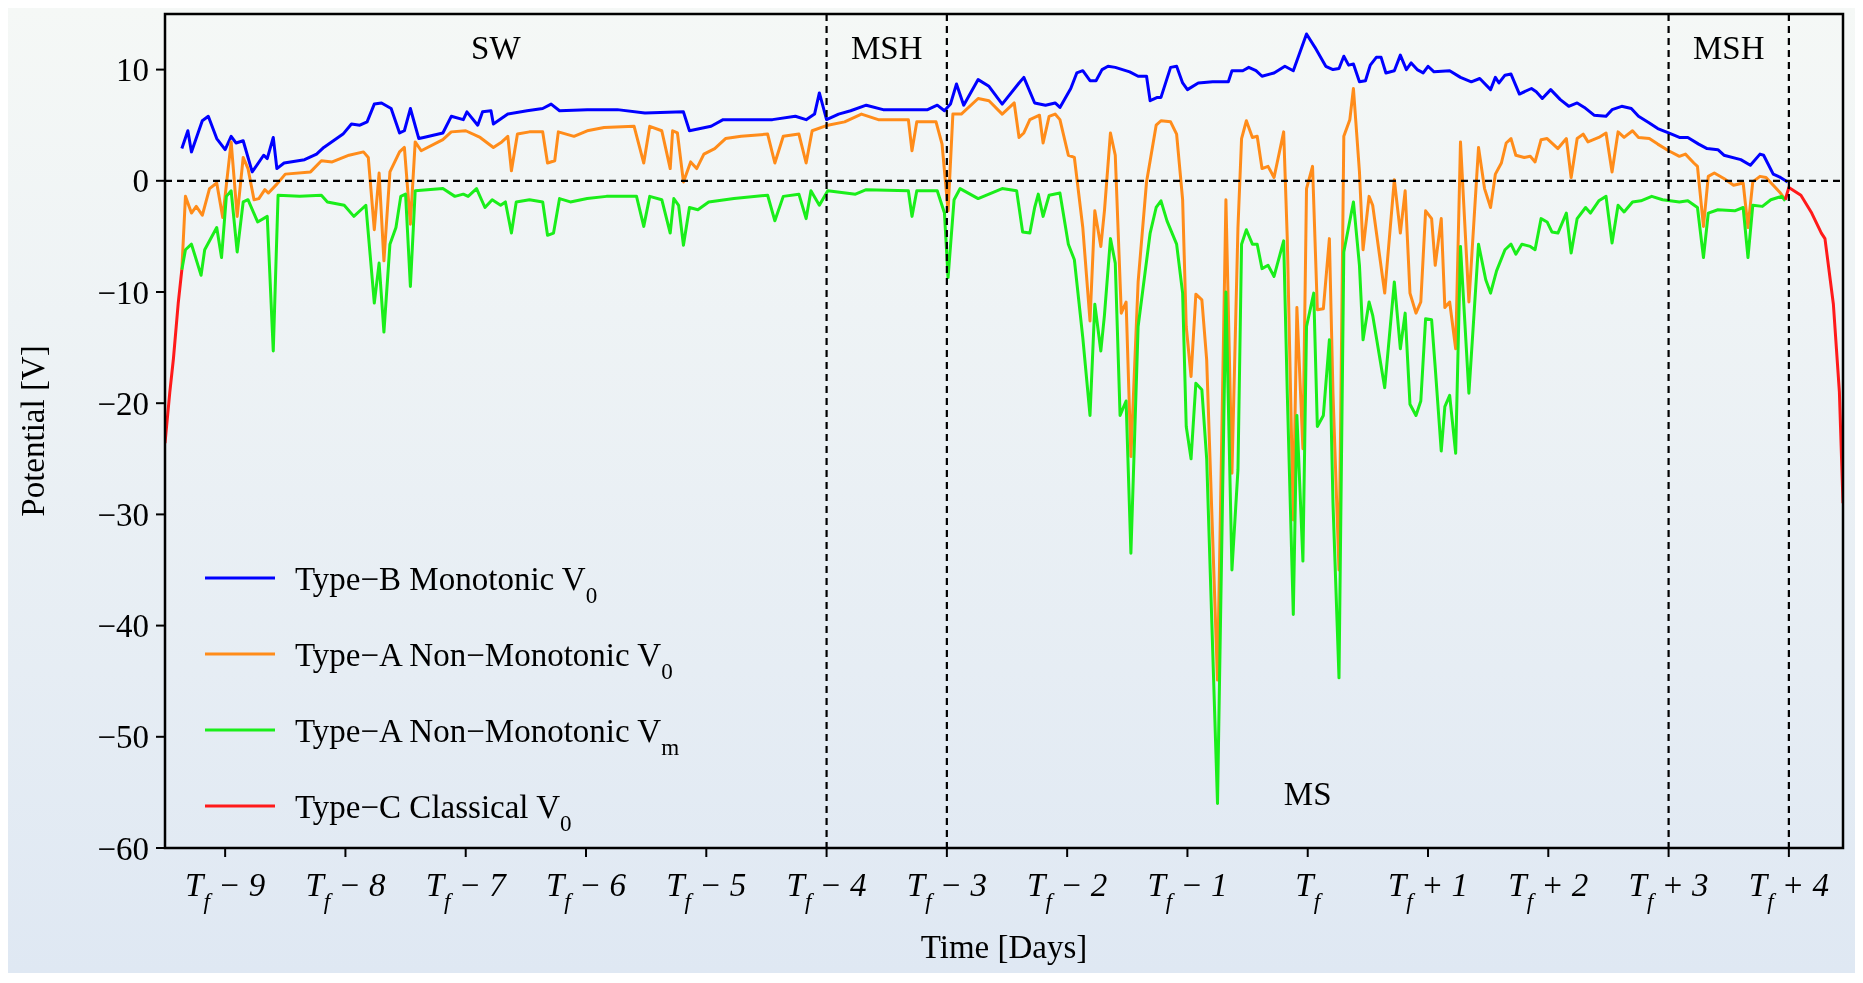 The image size is (1863, 983). Describe the element at coordinates (466, 890) in the screenshot. I see `x-tick-label: T$_{f}$ − 7` at that location.